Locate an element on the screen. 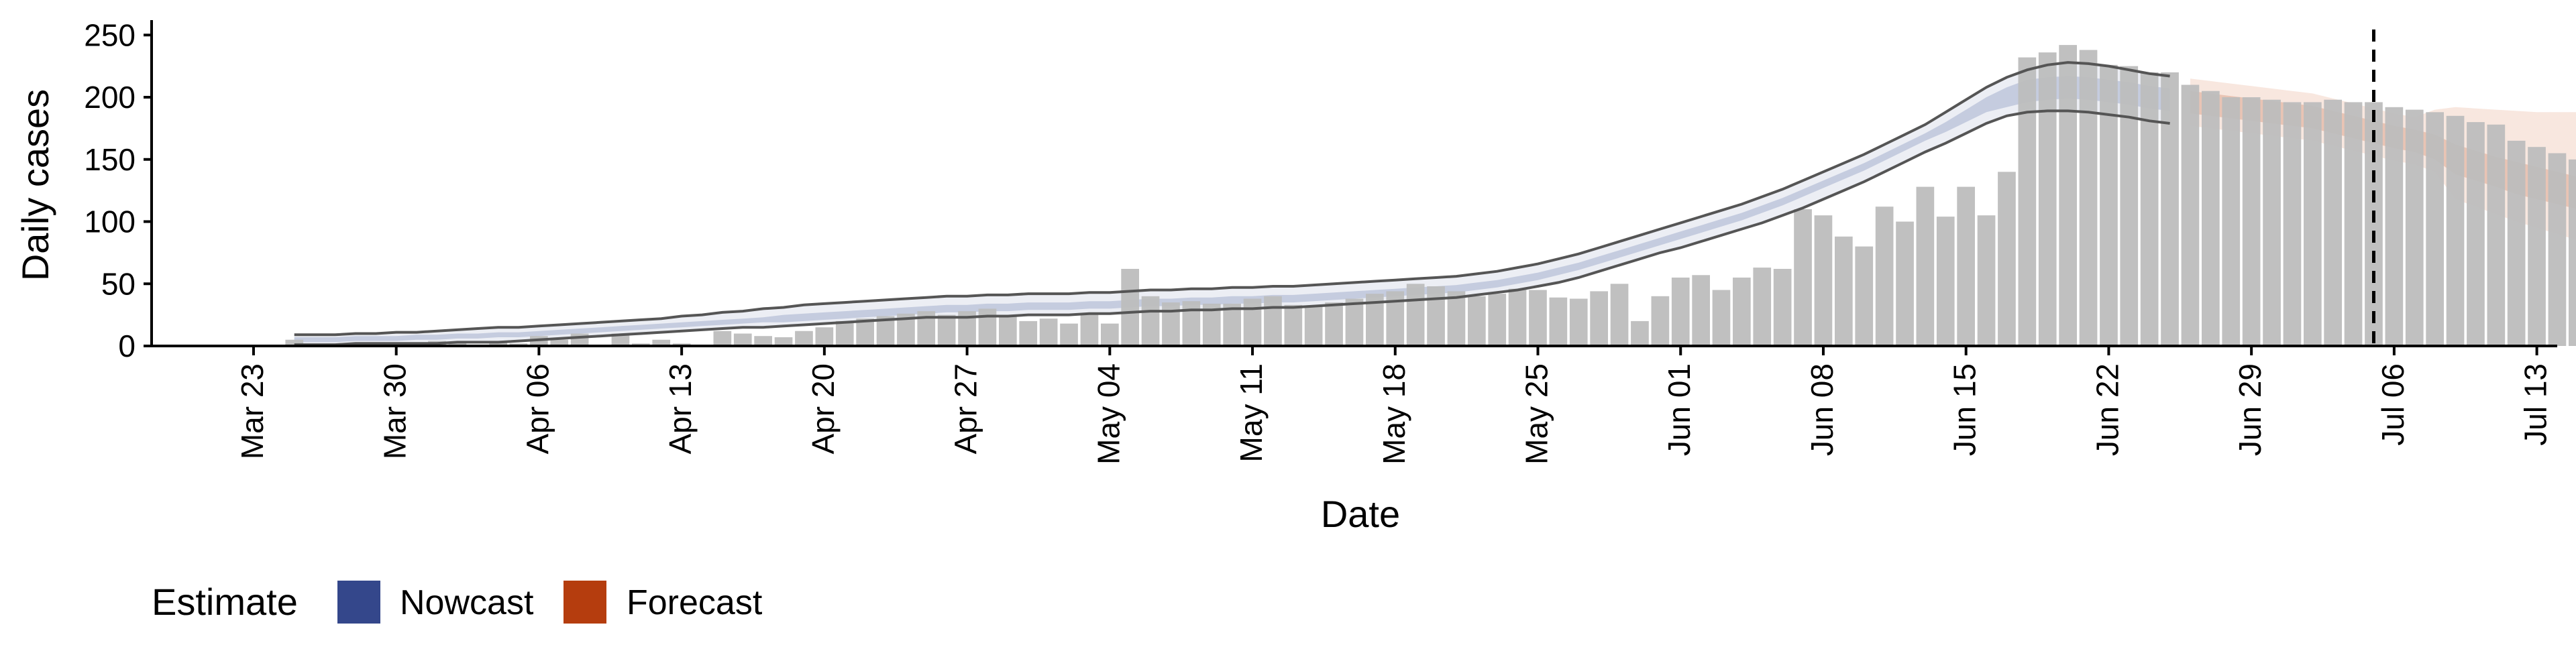 Image resolution: width=2576 pixels, height=647 pixels. legend-title: Estimate is located at coordinates (225, 602).